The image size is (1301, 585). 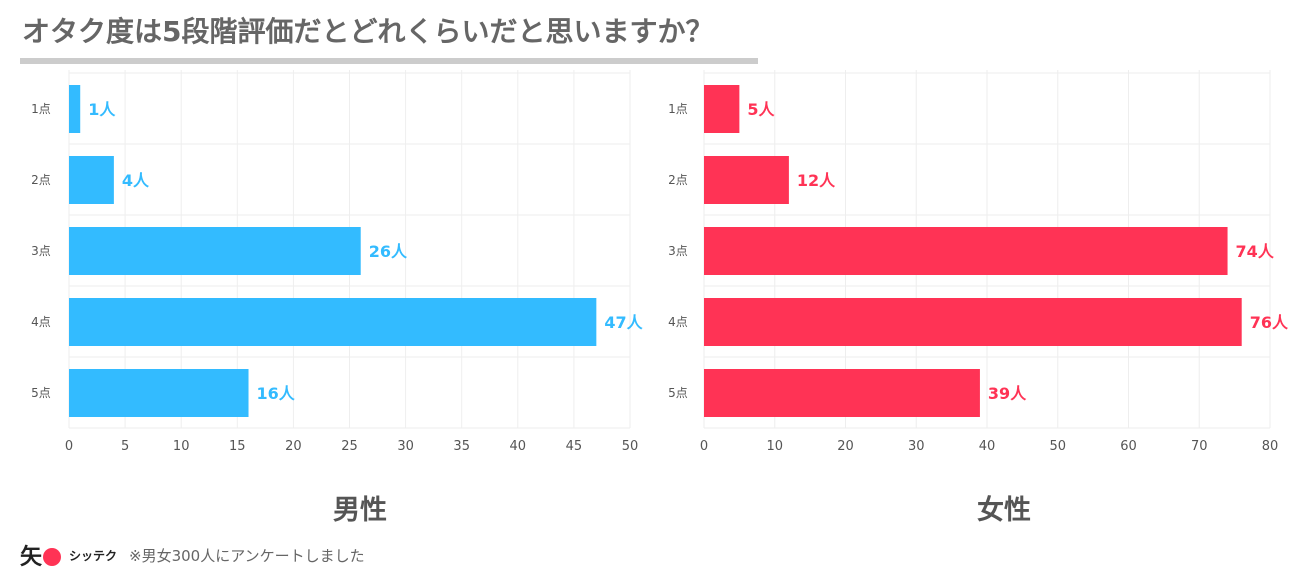 I want to click on men-data-label: 1人, so click(x=102, y=109).